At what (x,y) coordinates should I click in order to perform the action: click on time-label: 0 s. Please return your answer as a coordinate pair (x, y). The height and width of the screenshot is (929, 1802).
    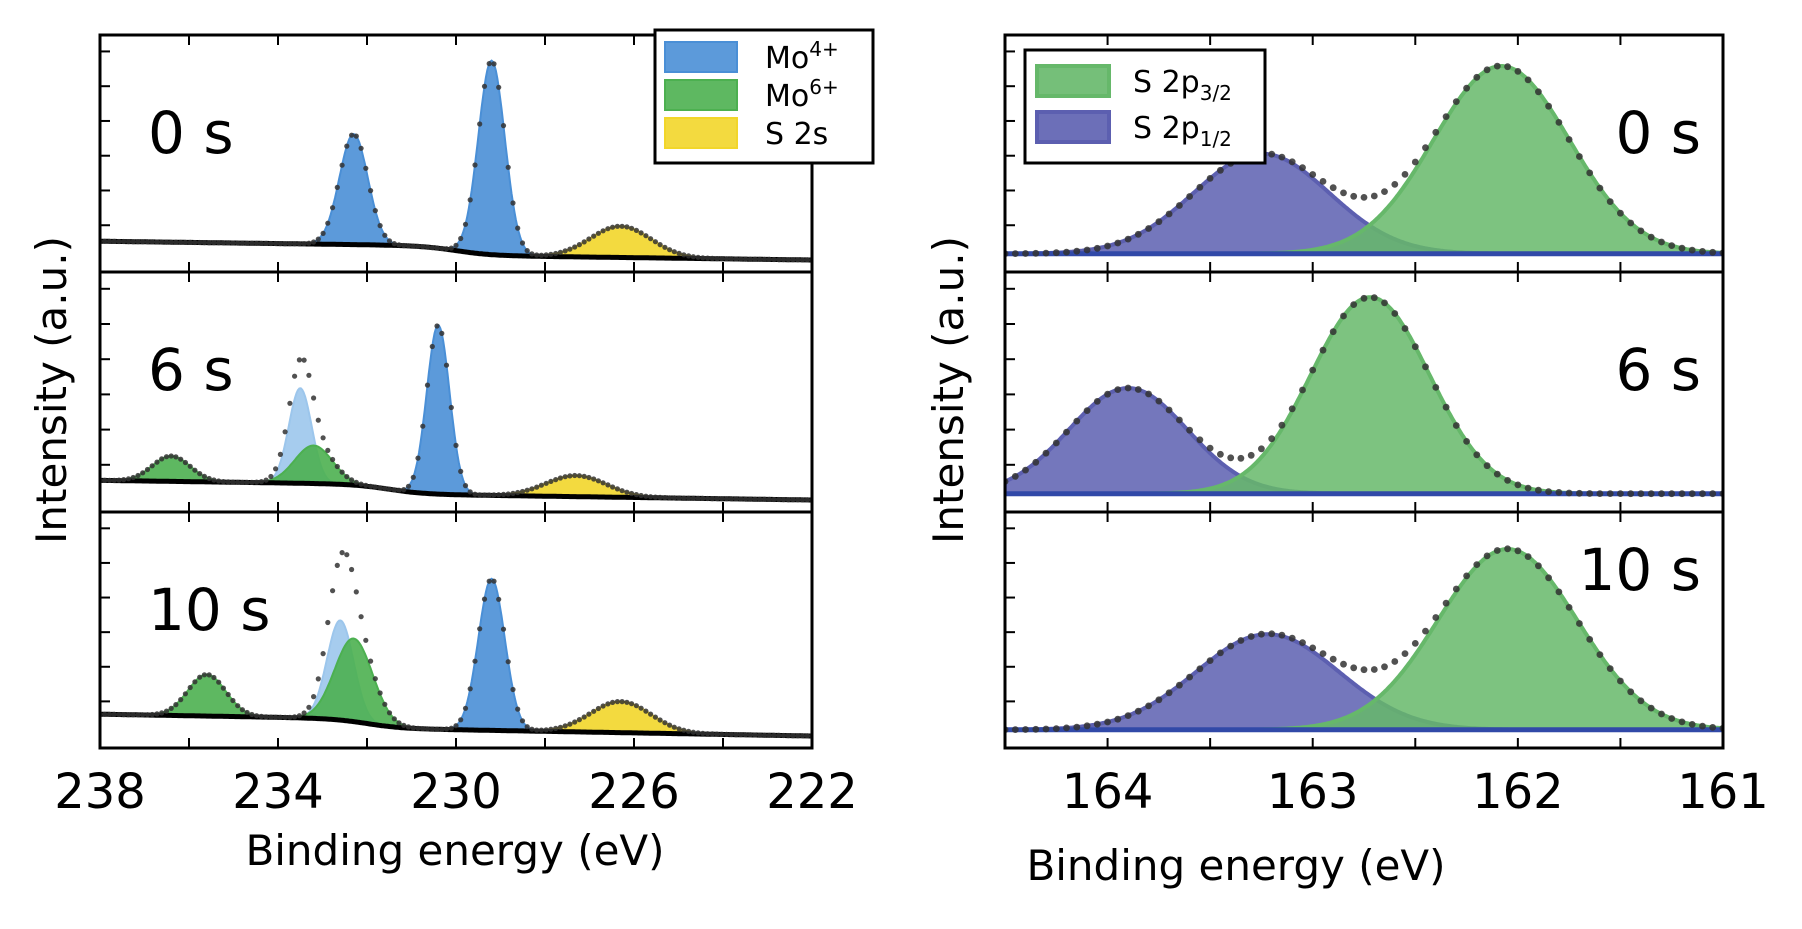
    Looking at the image, I should click on (191, 133).